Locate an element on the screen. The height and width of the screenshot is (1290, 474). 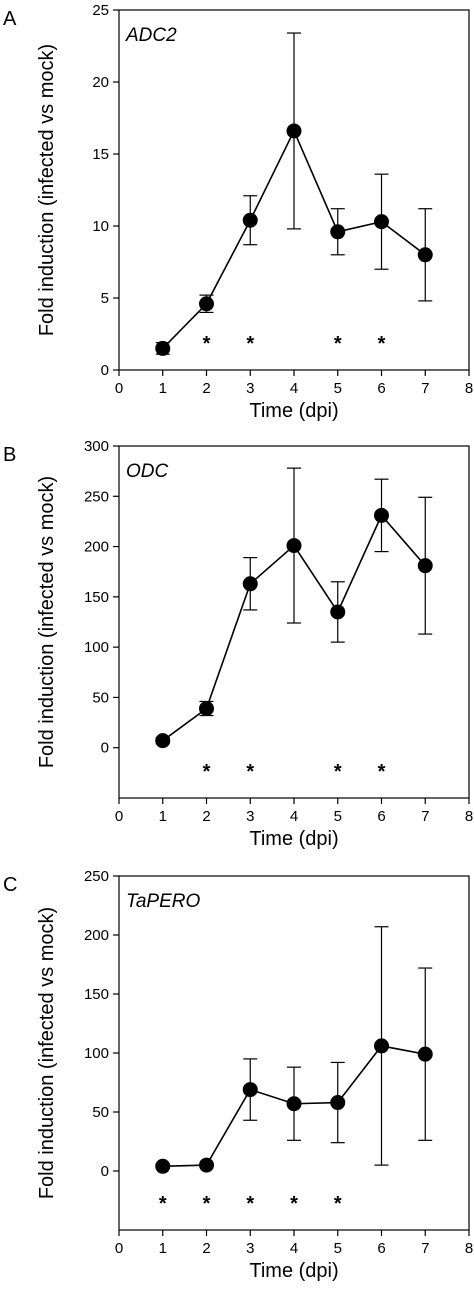
gene-title: TaPERO is located at coordinates (163, 901).